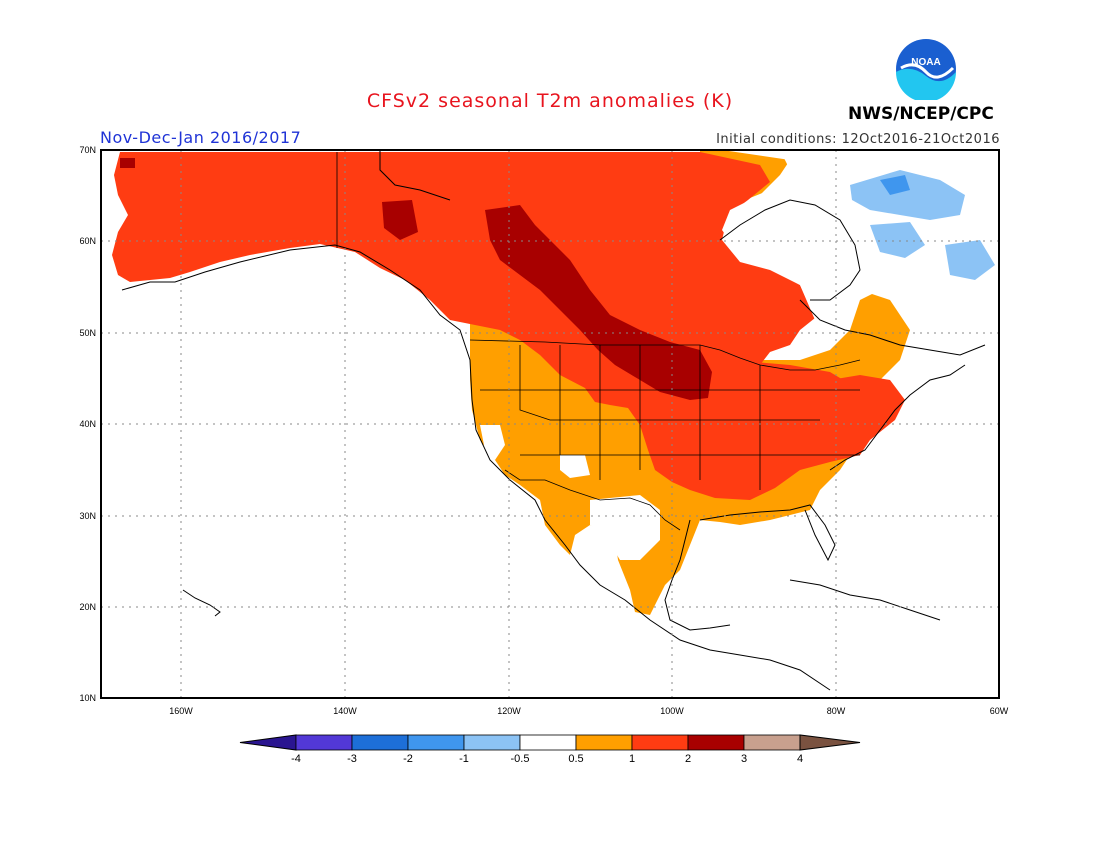 The width and height of the screenshot is (1100, 850). What do you see at coordinates (400, 220) in the screenshot?
I see `anomaly-region-dark-red-west` at bounding box center [400, 220].